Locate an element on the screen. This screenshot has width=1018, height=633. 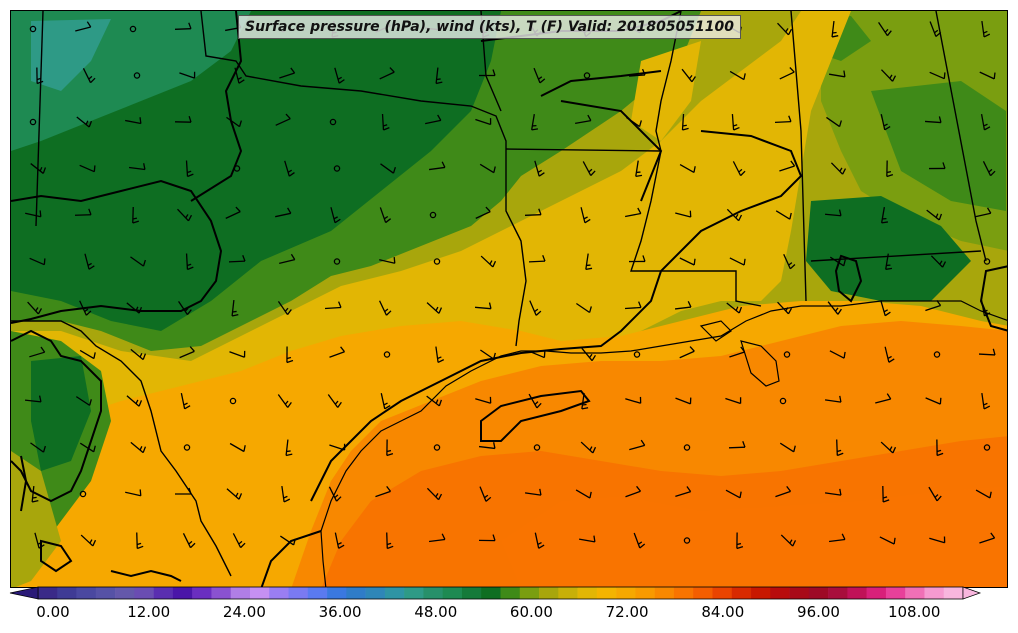
colorbar-tick-label: 24.00 is located at coordinates (244, 612).